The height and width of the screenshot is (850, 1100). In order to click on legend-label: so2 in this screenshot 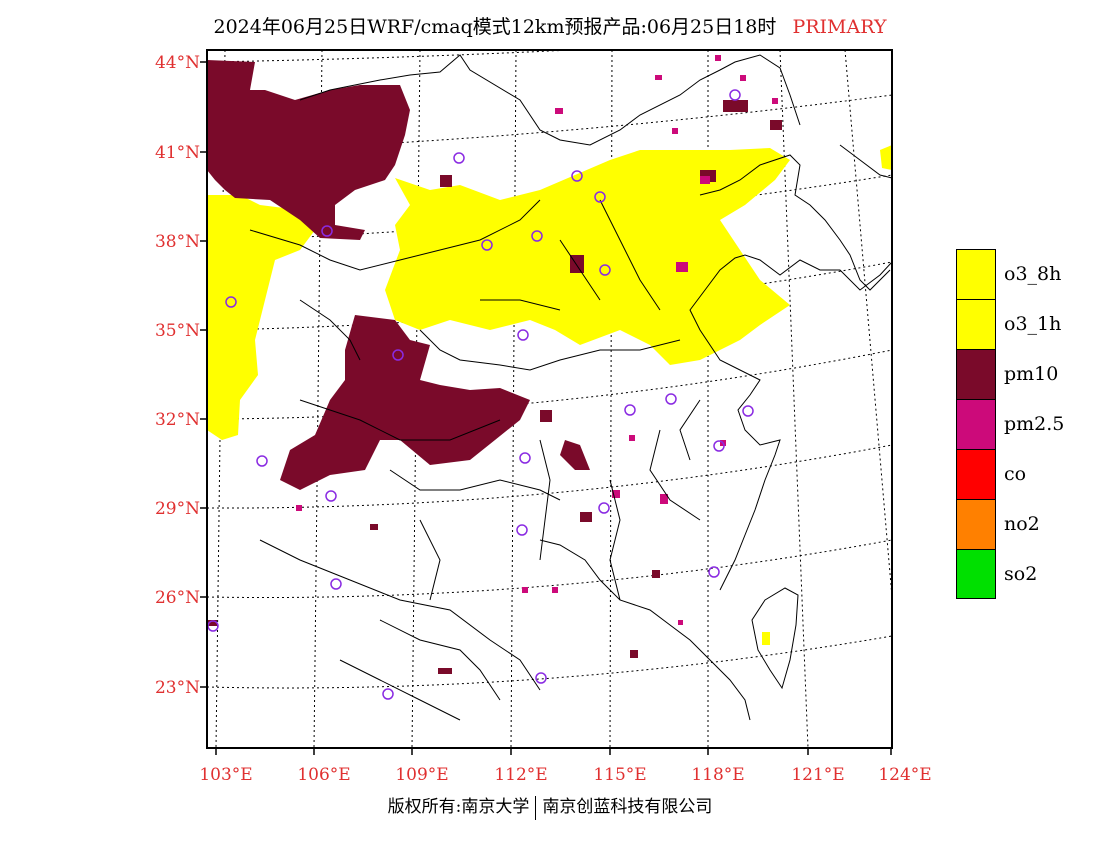, I will do `click(1021, 574)`.